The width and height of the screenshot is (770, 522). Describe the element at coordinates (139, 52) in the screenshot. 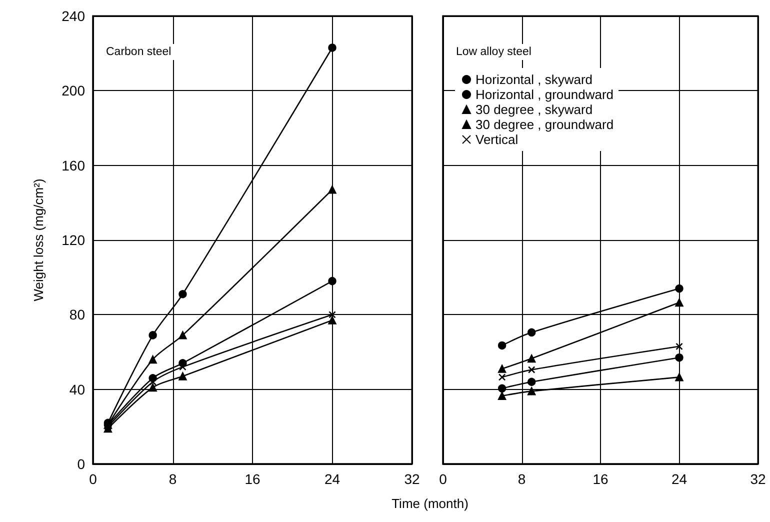

I see `text: Carbon steel` at that location.